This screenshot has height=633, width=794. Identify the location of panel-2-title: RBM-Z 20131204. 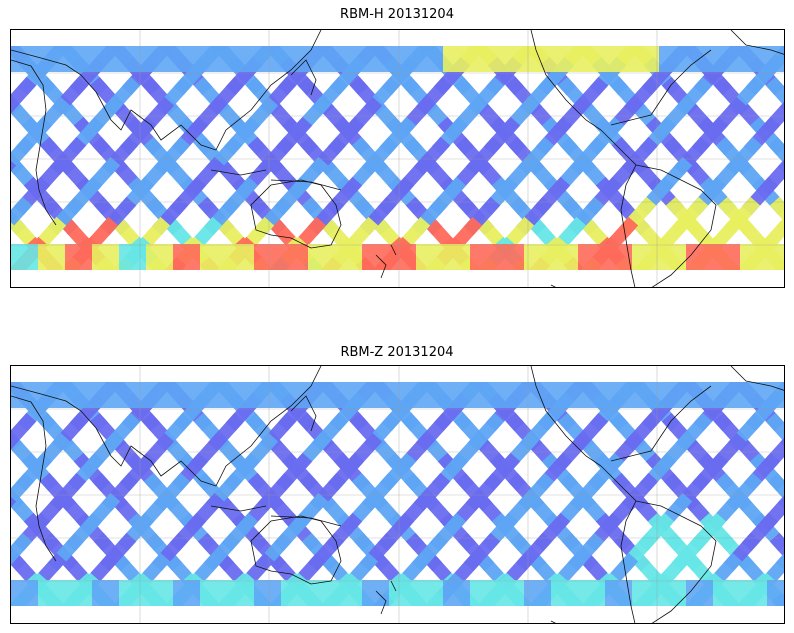
(397, 352).